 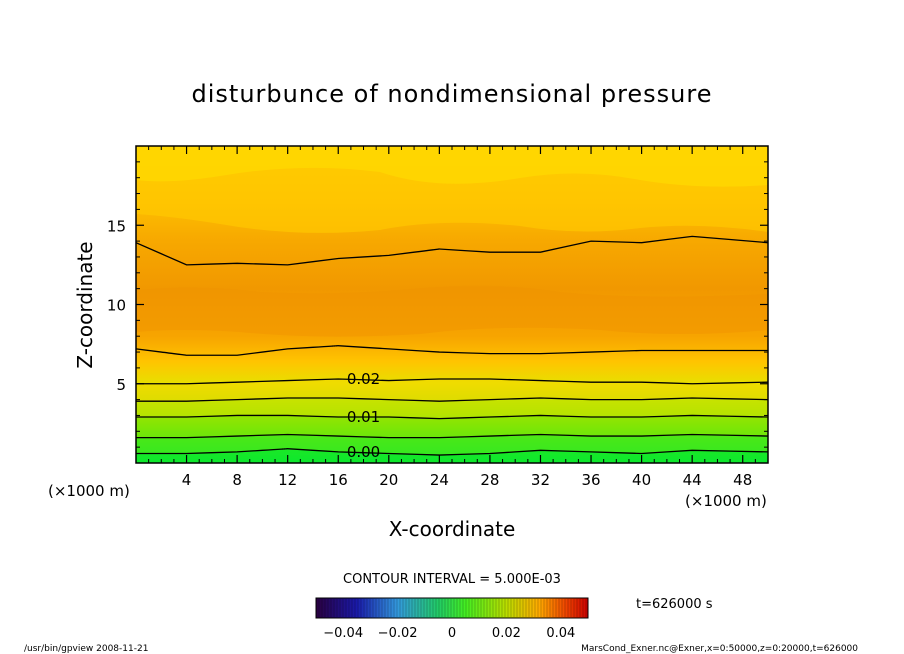 What do you see at coordinates (590, 480) in the screenshot?
I see `x-tick-label: 36` at bounding box center [590, 480].